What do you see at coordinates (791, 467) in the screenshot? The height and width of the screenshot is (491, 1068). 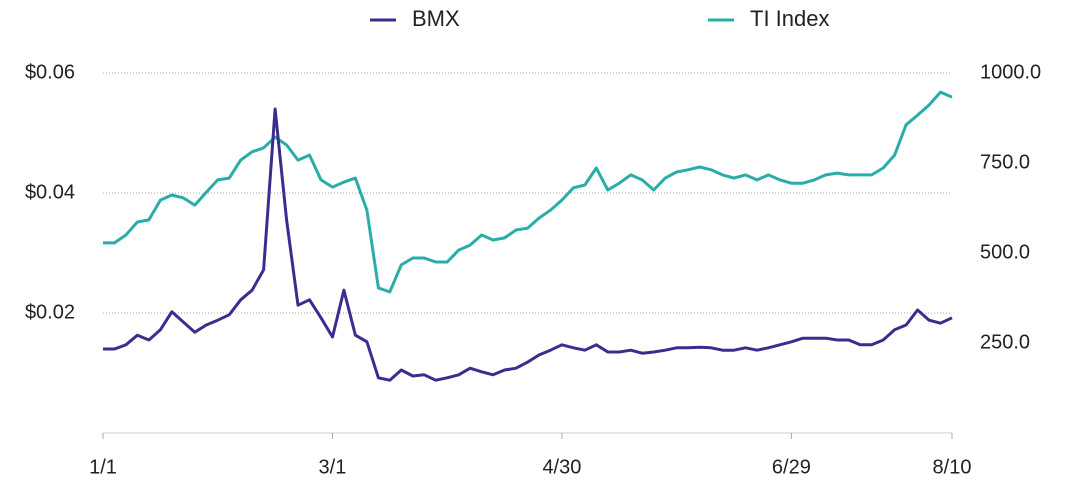 I see `x-tick-label: 6/29` at bounding box center [791, 467].